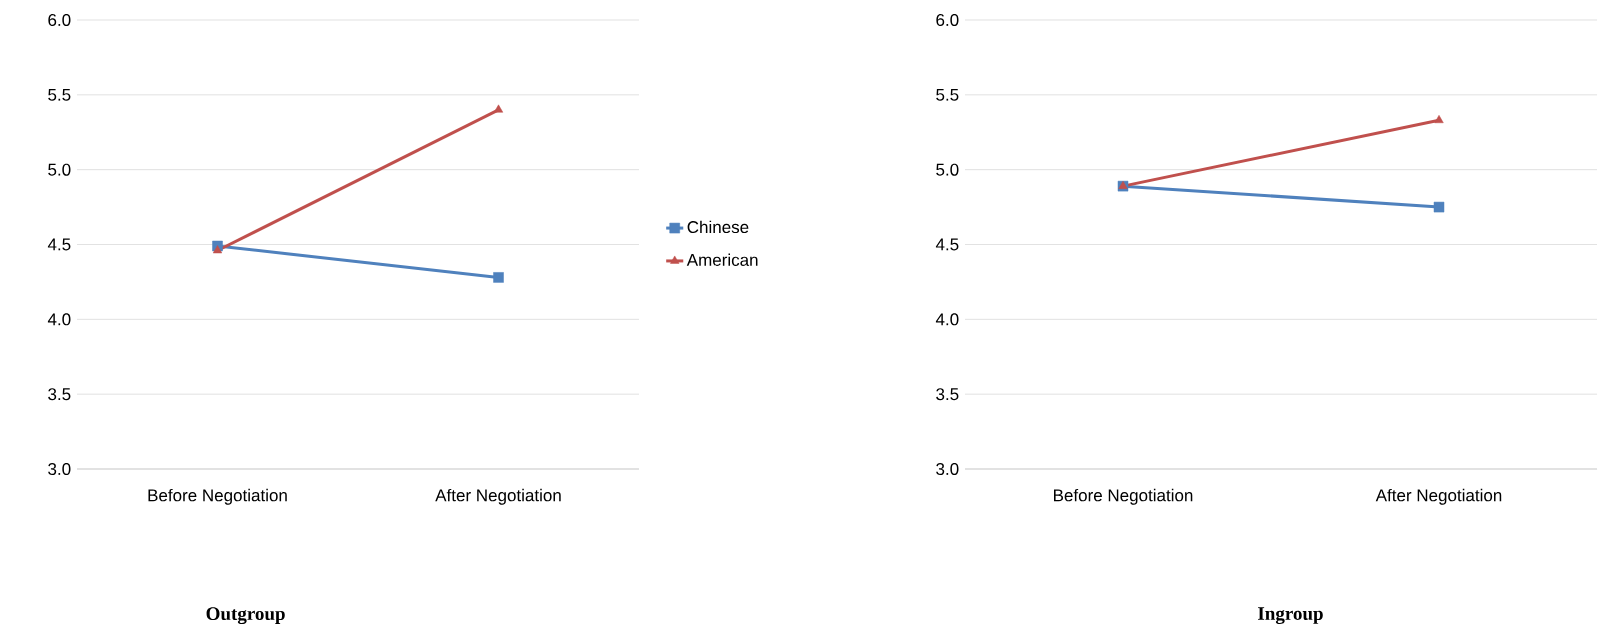  I want to click on legend-label: Chinese, so click(718, 227).